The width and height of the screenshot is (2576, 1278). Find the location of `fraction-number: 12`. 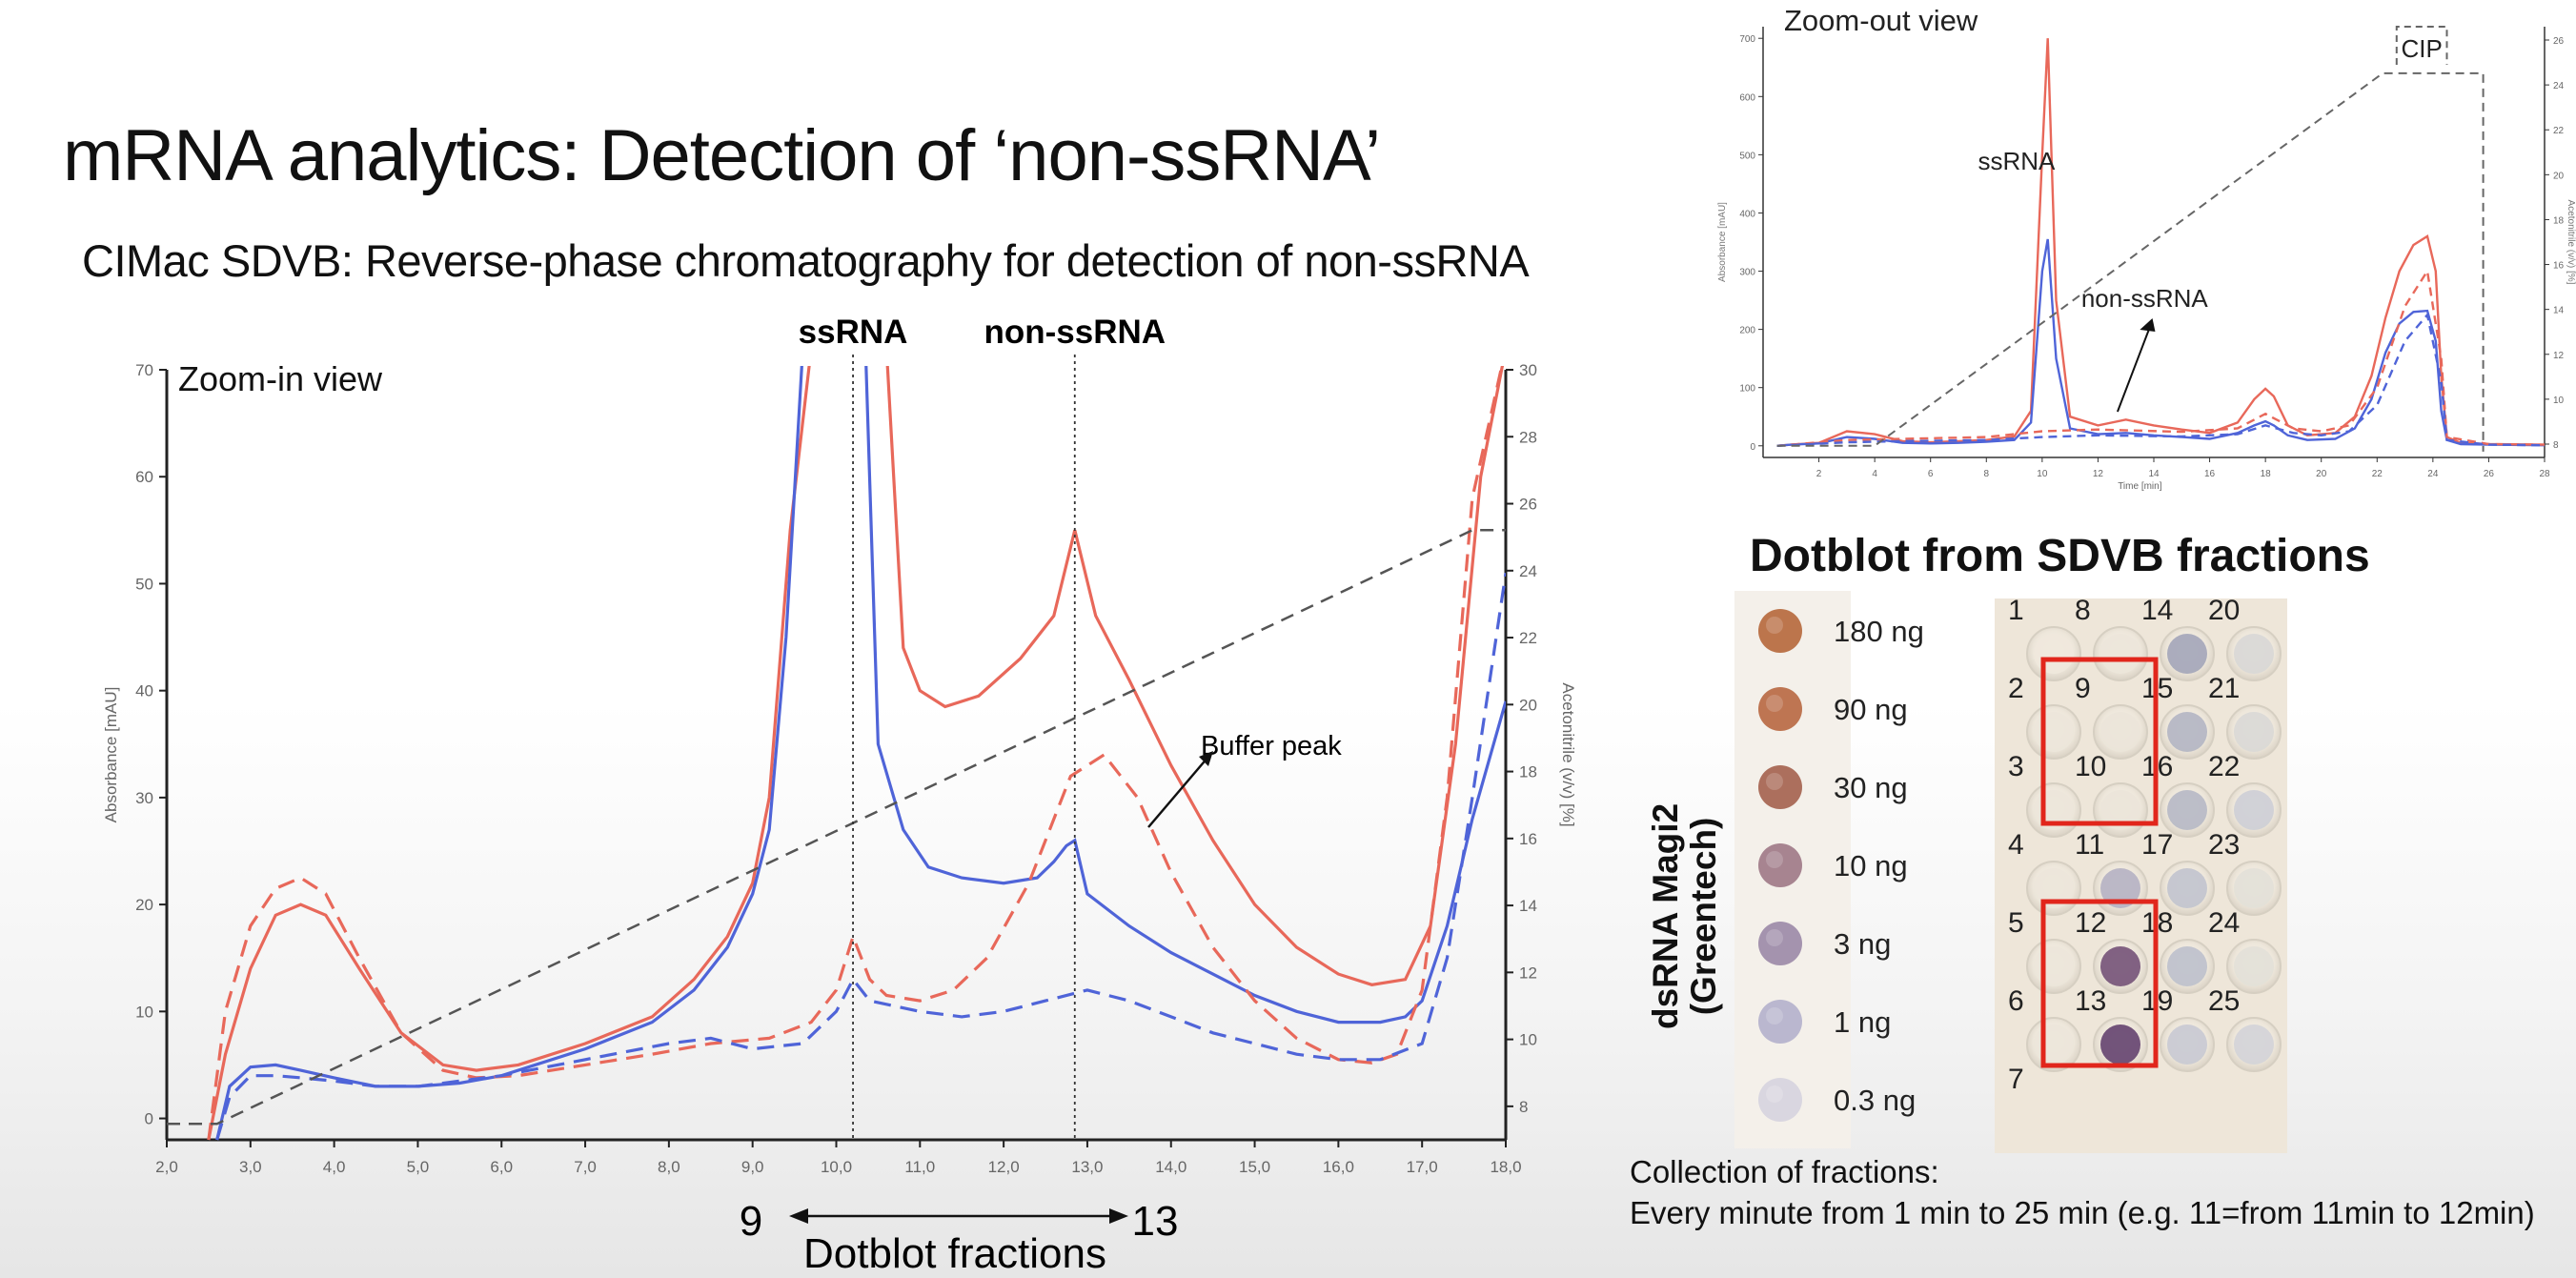

fraction-number: 12 is located at coordinates (2090, 923).